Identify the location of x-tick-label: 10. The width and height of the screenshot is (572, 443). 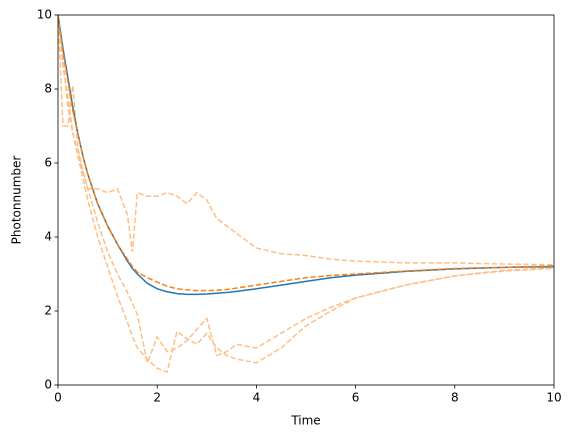
(553, 398).